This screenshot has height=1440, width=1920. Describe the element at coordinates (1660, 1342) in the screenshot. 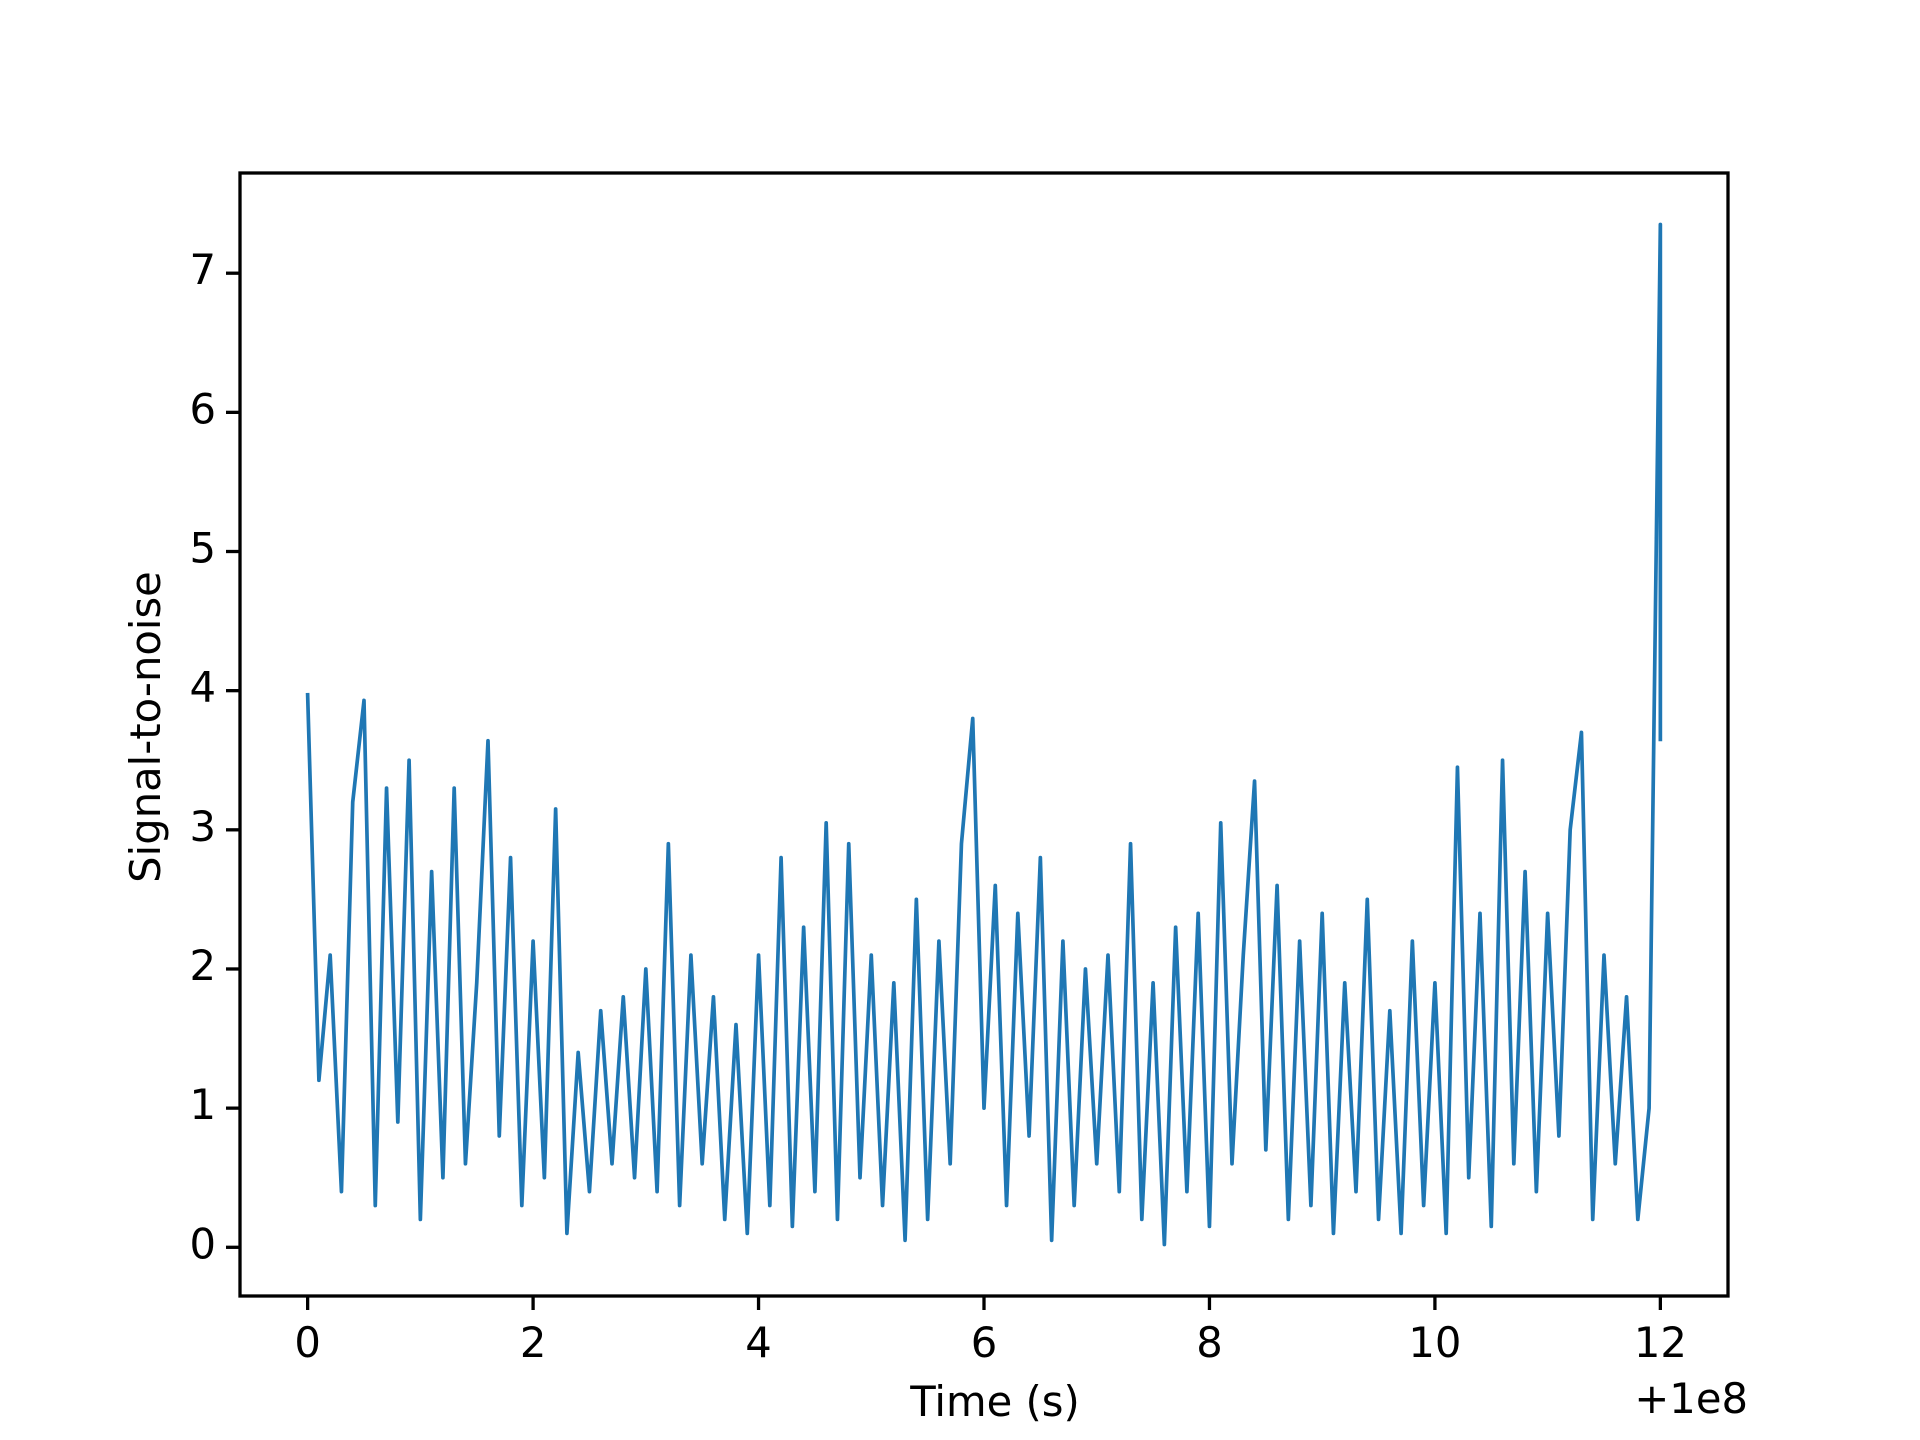

I see `x-tick-label: 12` at that location.